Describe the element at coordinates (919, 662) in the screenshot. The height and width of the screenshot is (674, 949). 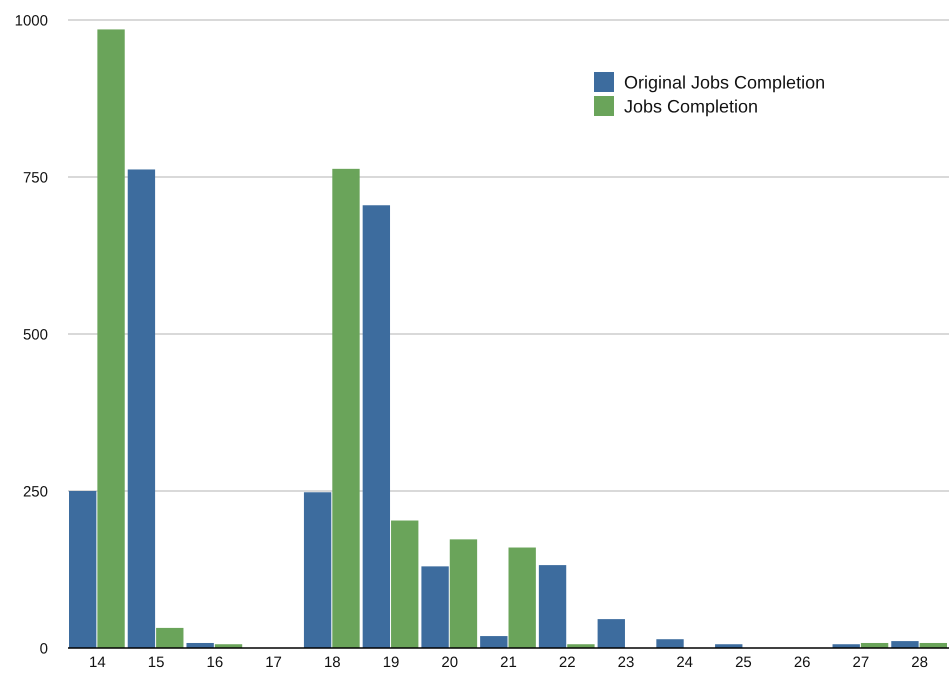
I see `x-tick-label: 28` at that location.